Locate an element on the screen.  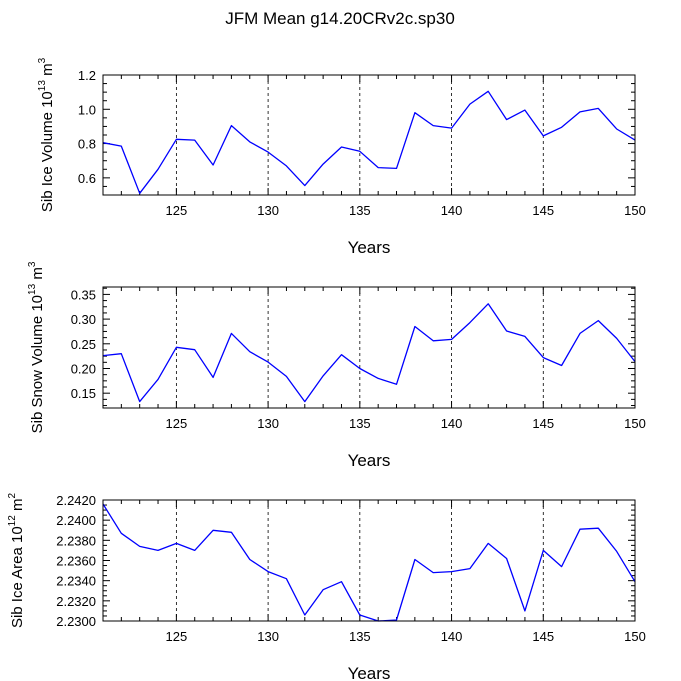
y-tick-label: 0.15 is located at coordinates (83, 393).